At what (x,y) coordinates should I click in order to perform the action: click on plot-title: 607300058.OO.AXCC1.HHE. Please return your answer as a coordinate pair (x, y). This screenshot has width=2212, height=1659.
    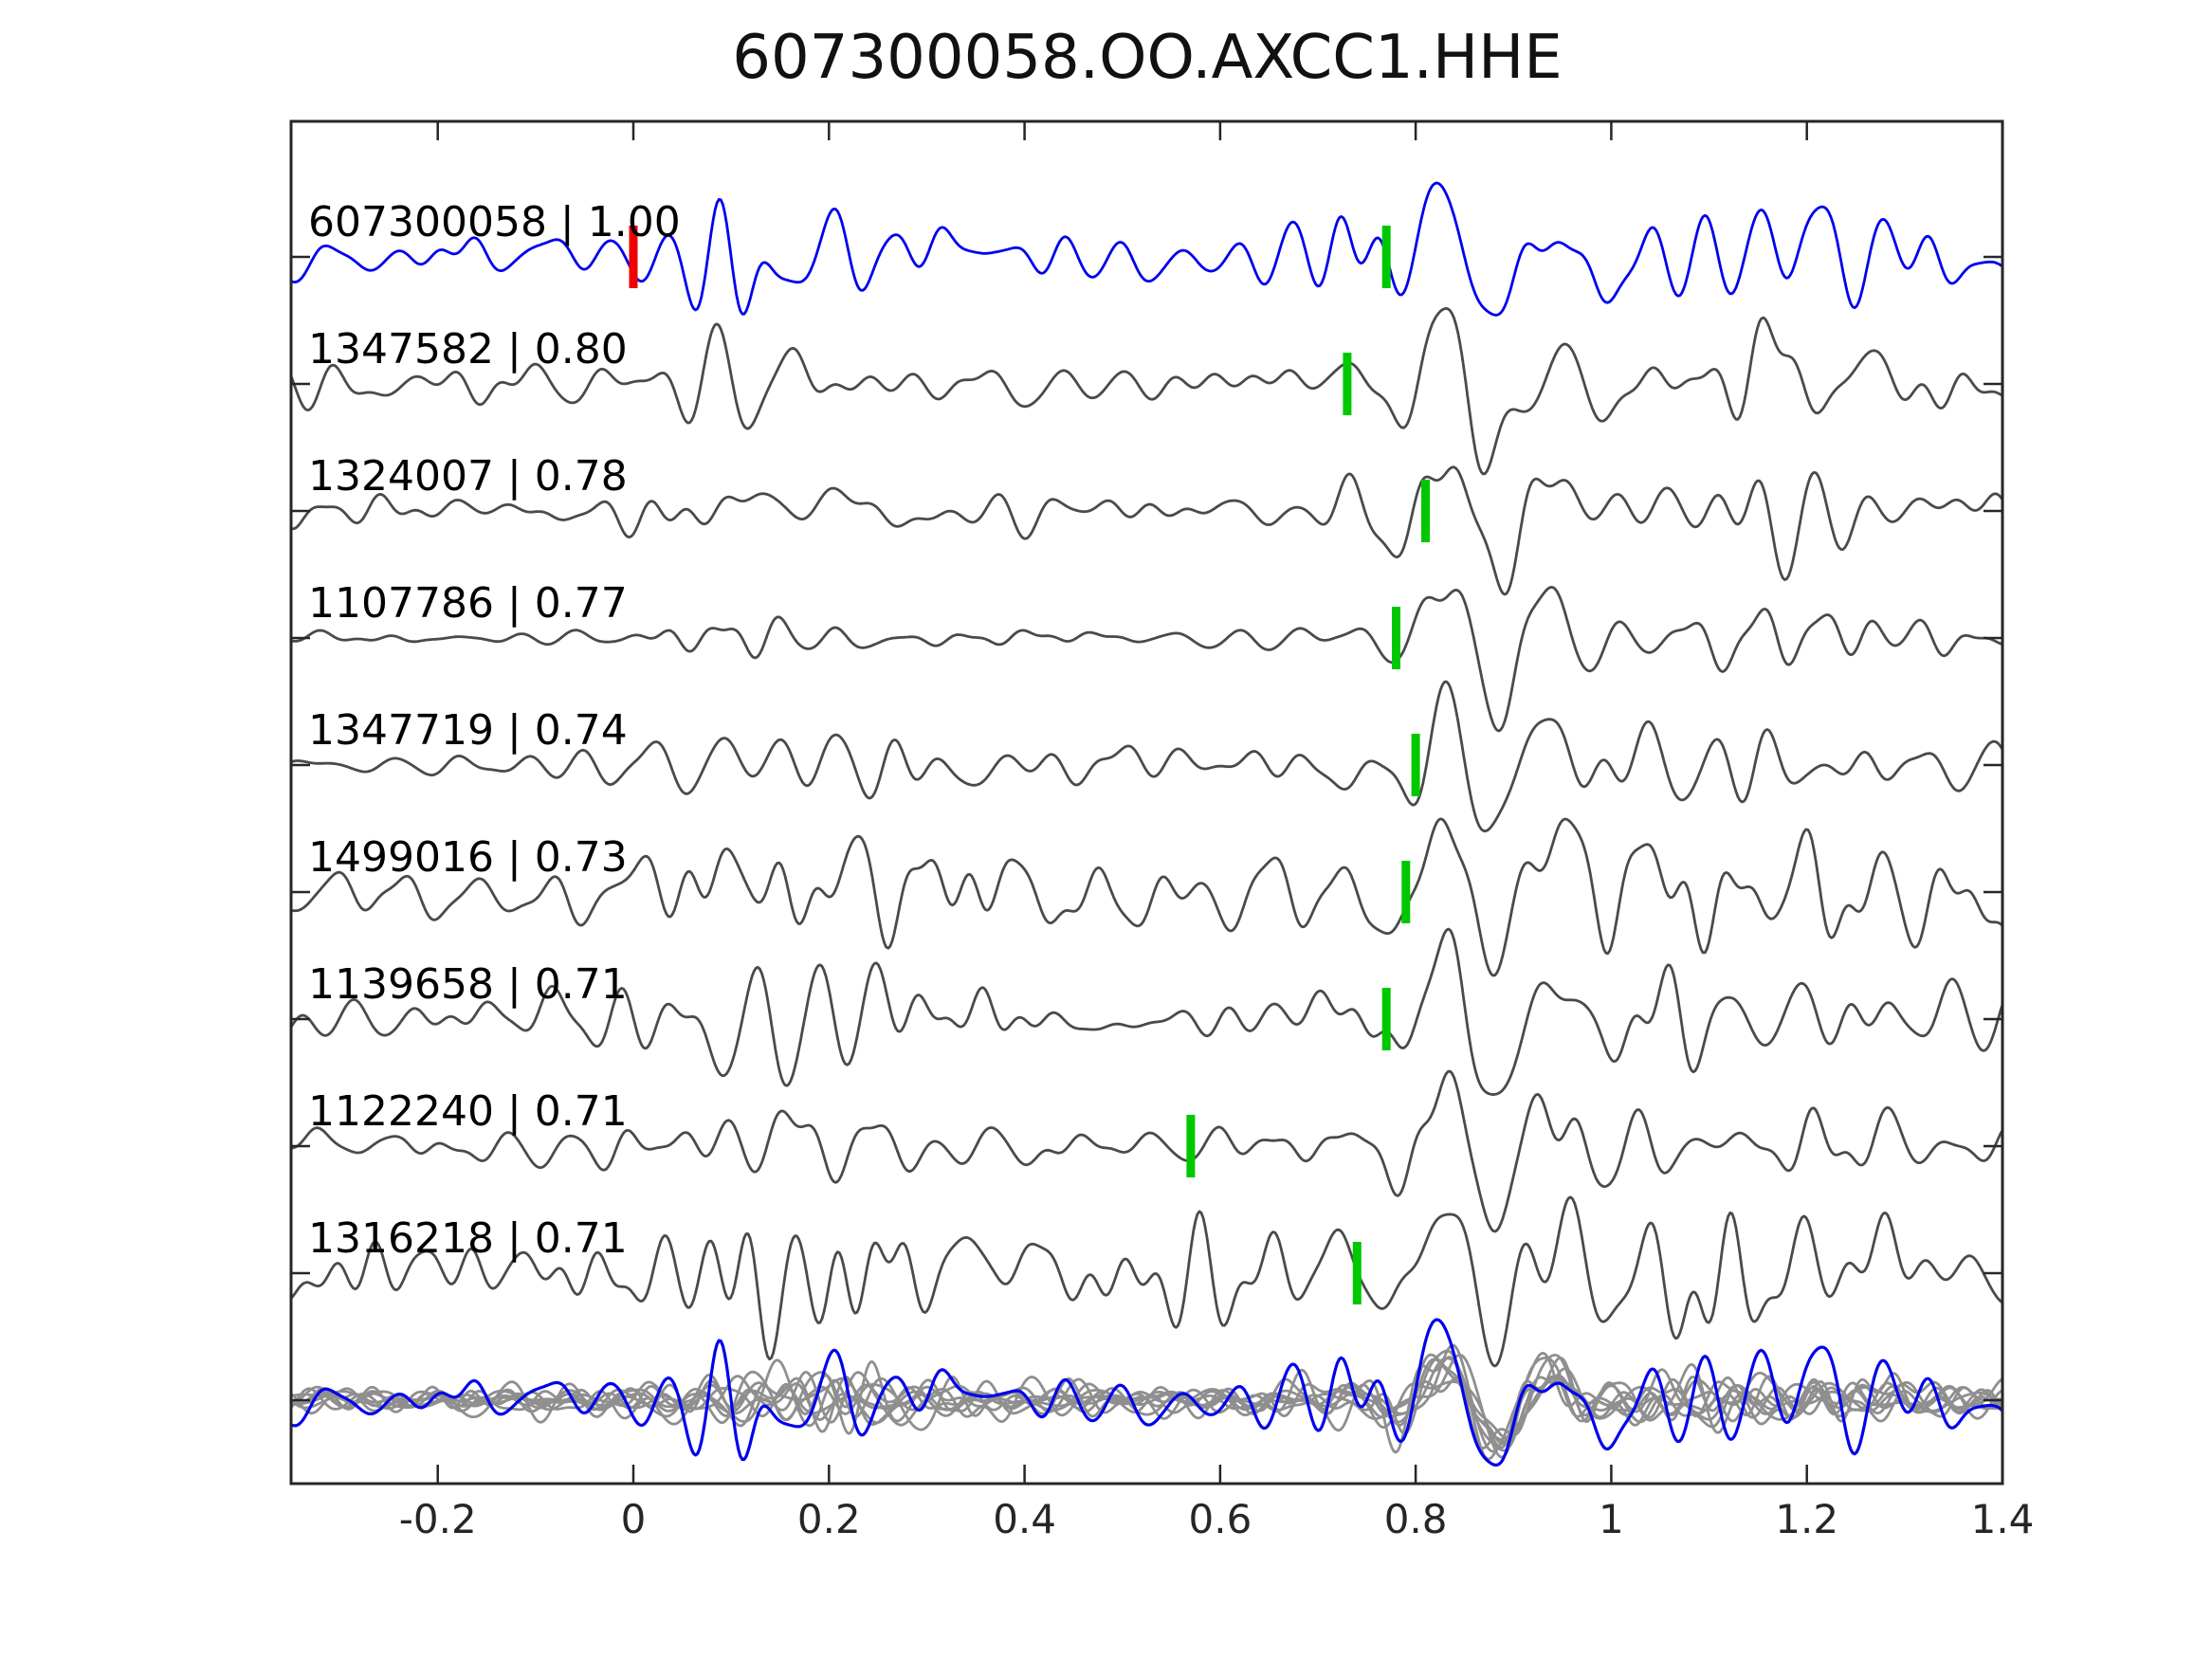
    Looking at the image, I should click on (1147, 58).